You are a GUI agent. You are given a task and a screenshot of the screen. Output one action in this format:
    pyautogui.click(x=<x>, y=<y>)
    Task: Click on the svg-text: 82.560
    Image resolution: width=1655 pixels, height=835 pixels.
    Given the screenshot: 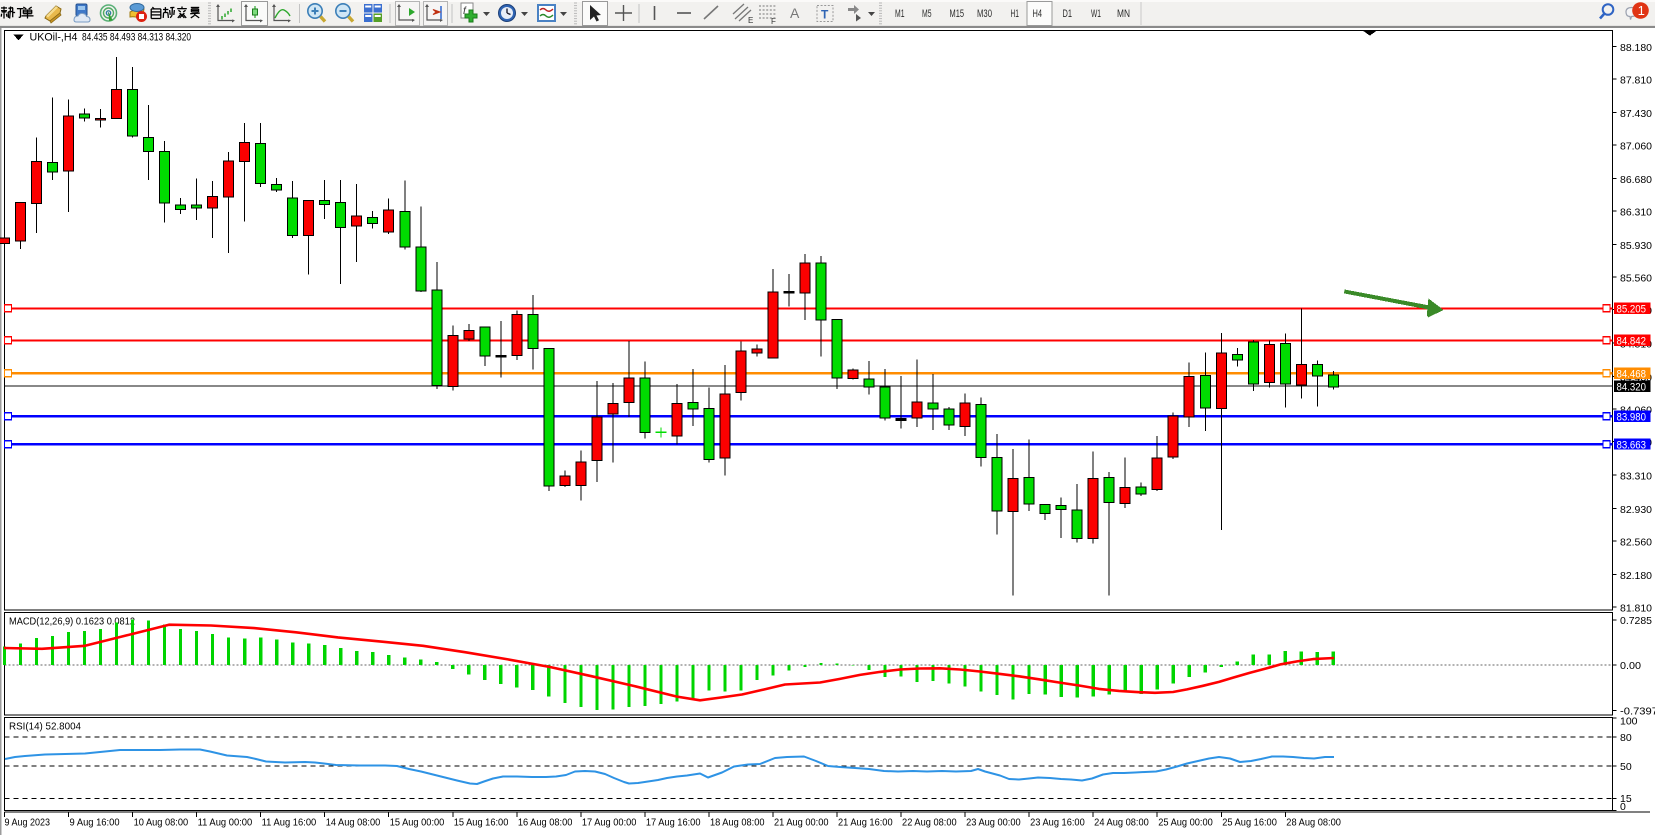 What is the action you would take?
    pyautogui.click(x=1636, y=543)
    